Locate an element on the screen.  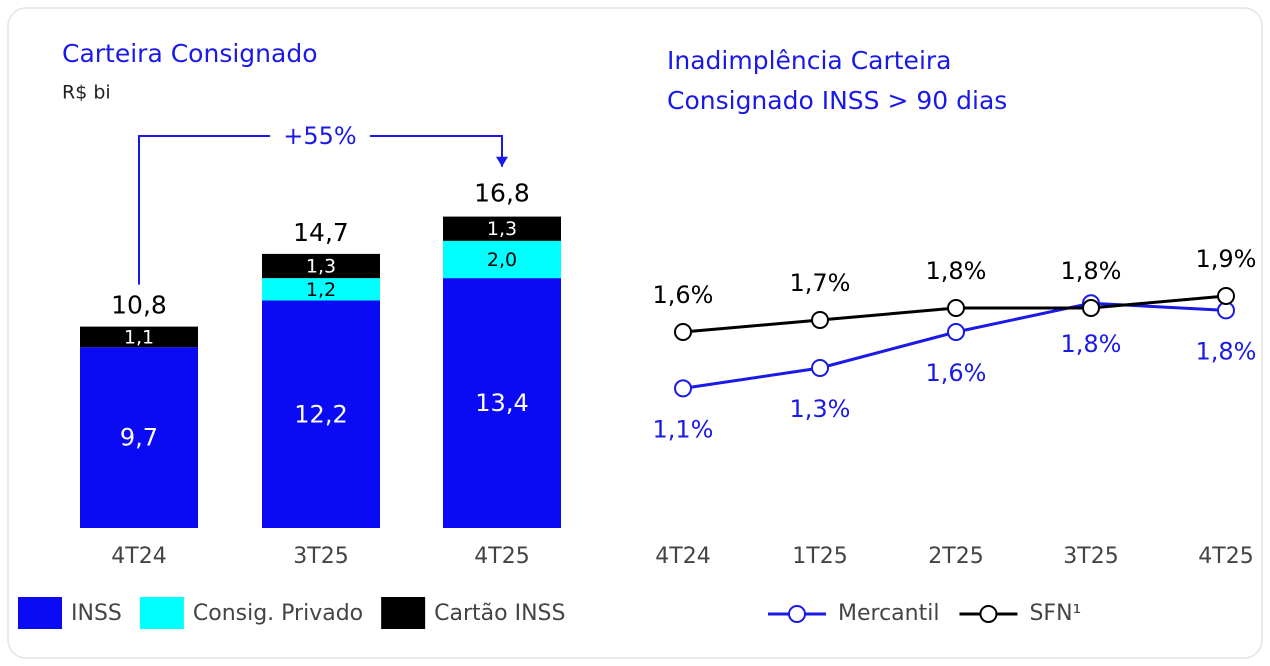
bar-subtitle: R$ bi is located at coordinates (86, 93).